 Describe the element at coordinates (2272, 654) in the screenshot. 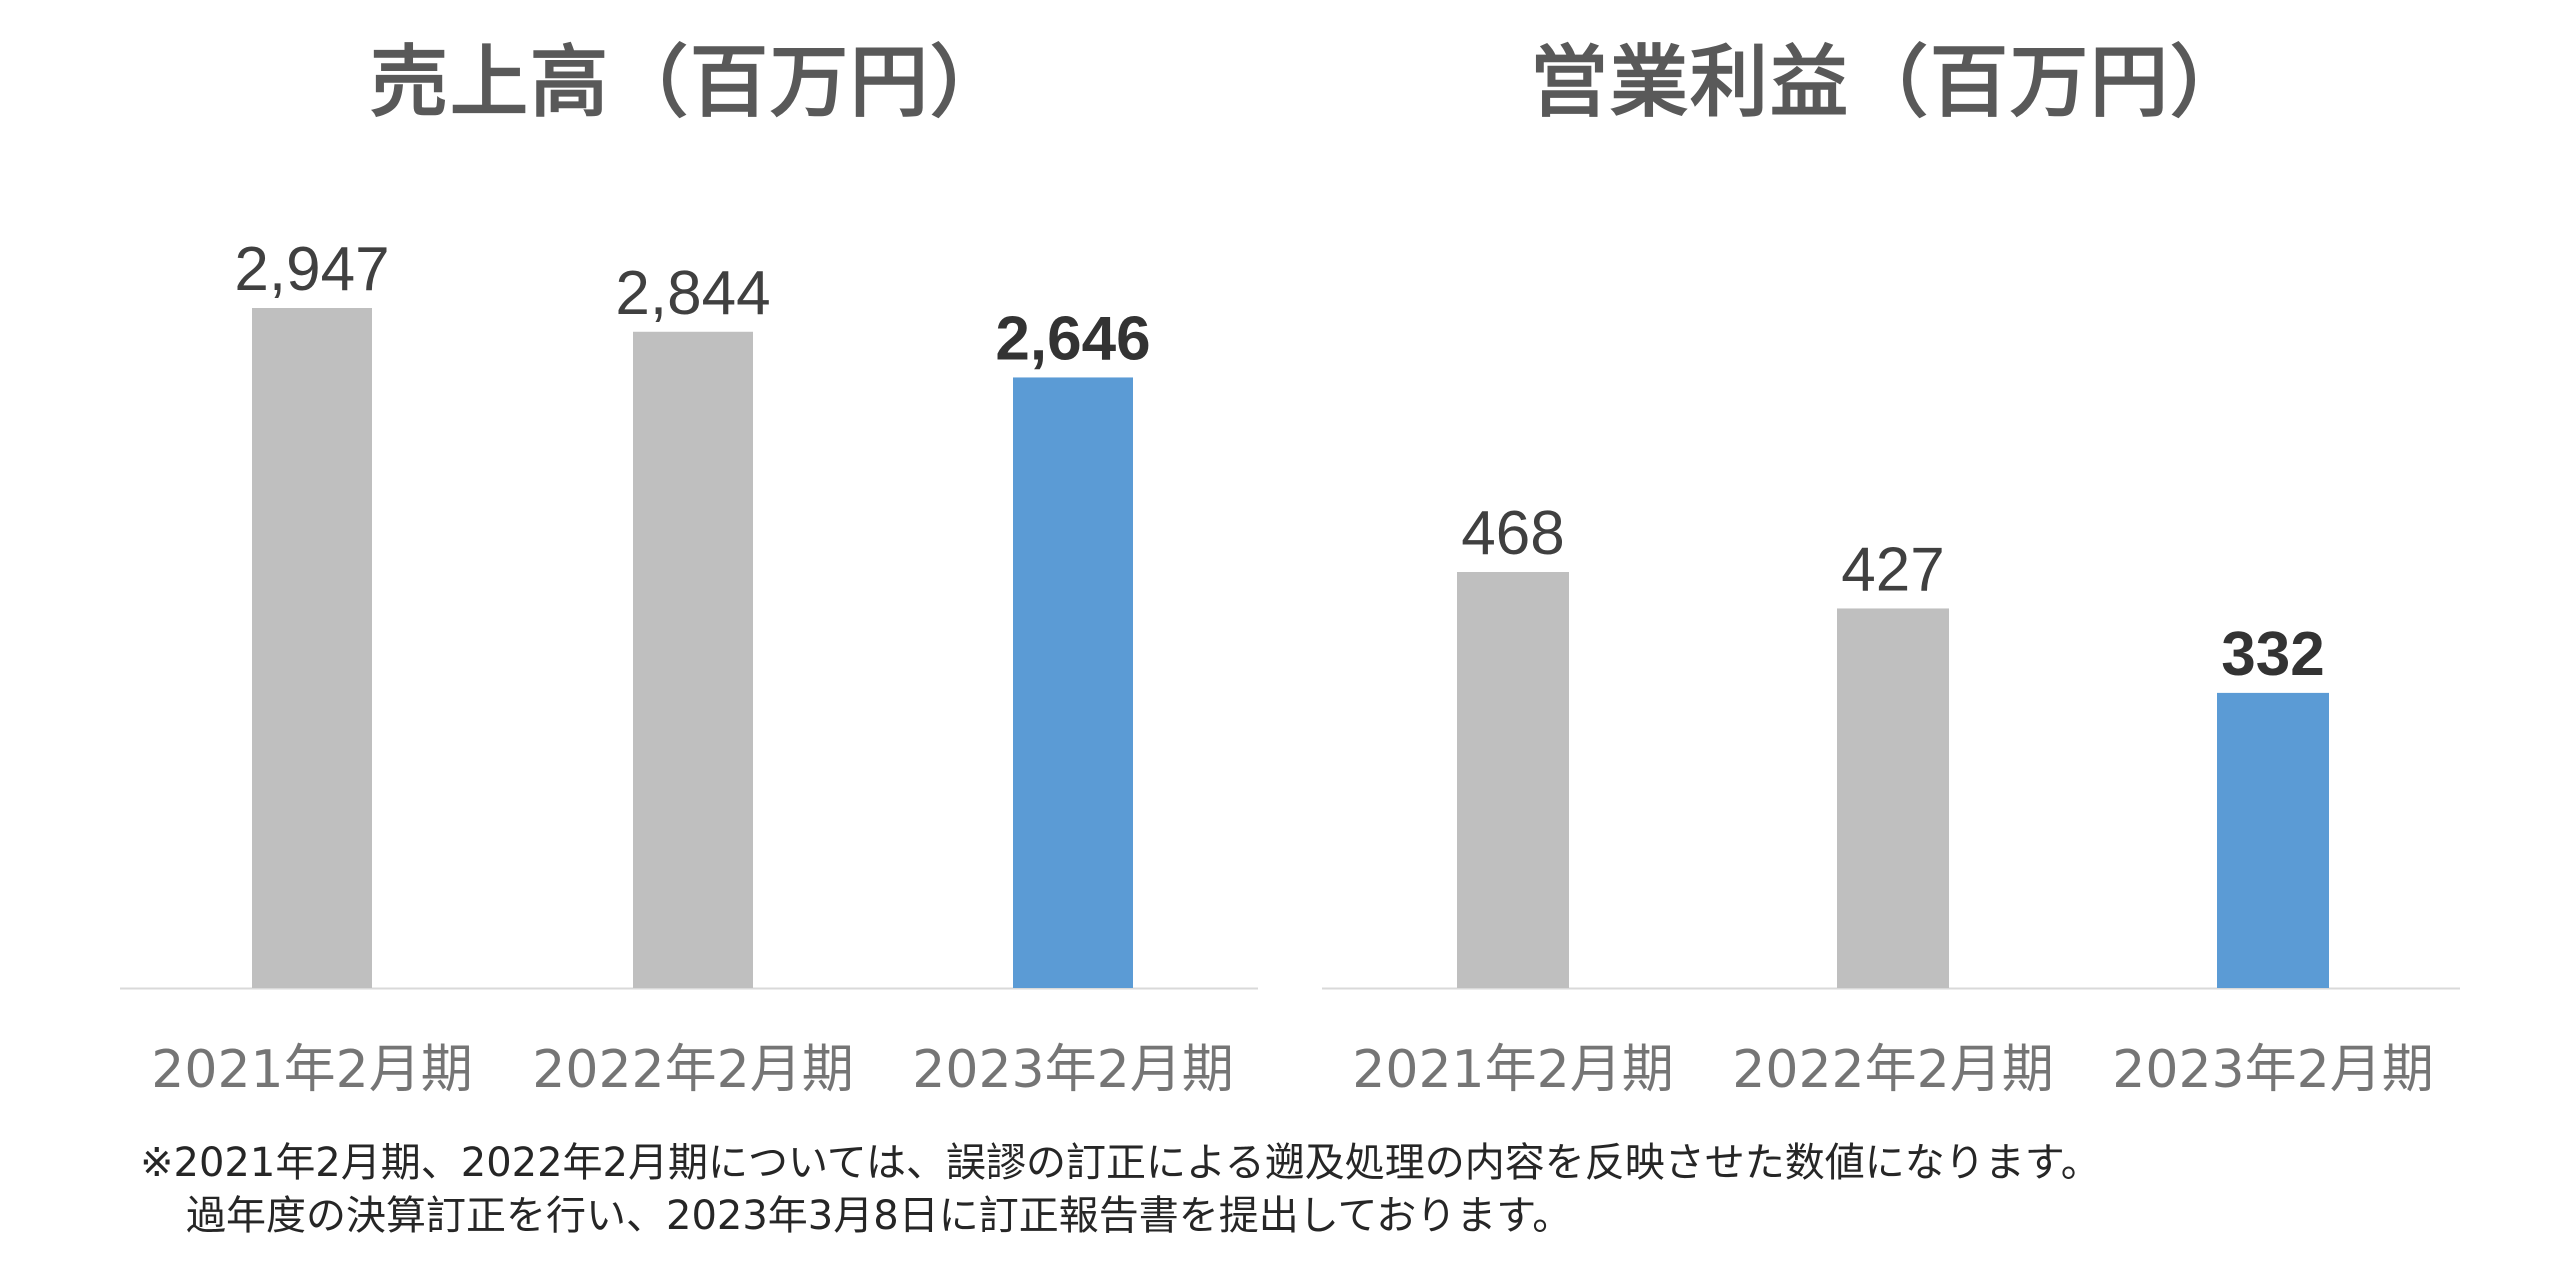

I see `operating-profit-value-label-3: 332` at that location.